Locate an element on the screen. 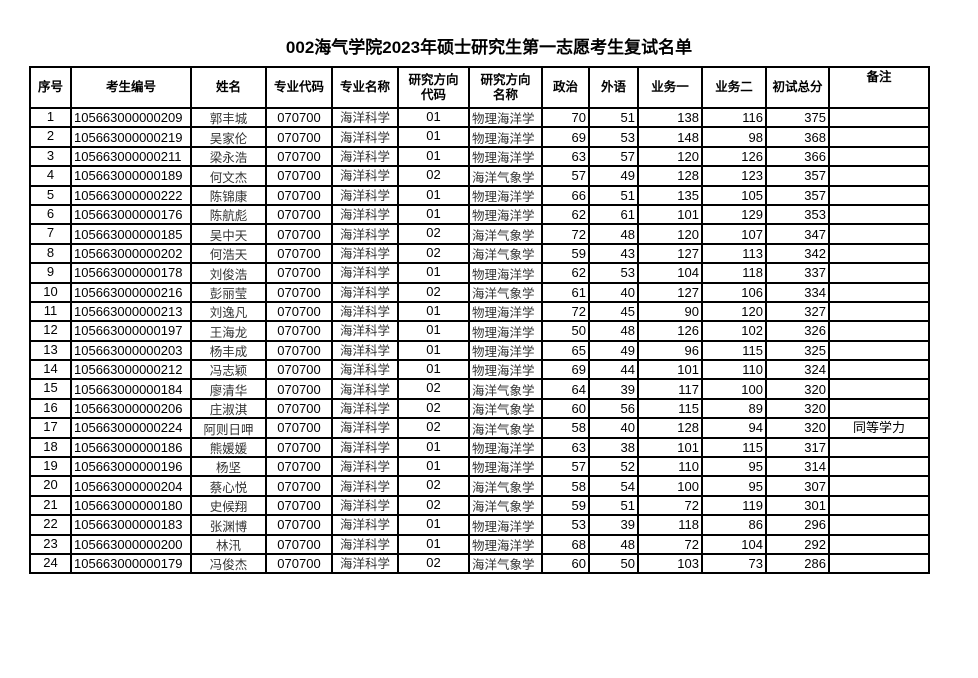  cell-politics: 63 is located at coordinates (565, 156).